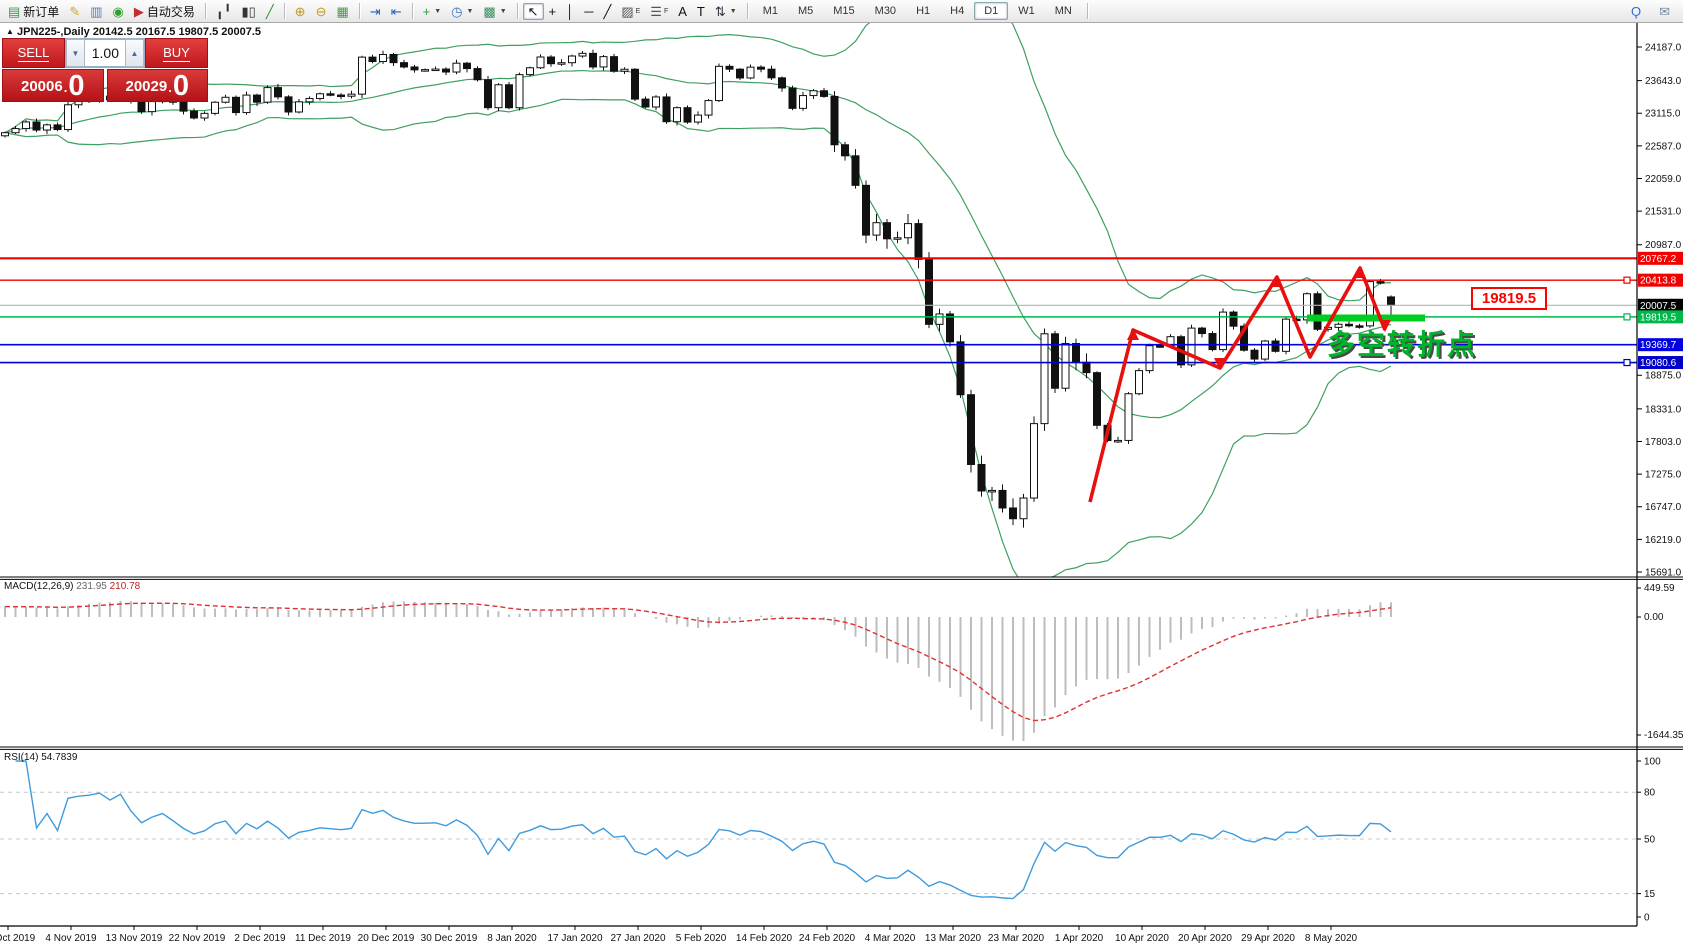 This screenshot has height=947, width=1683. Describe the element at coordinates (470, 11) in the screenshot. I see `periods-button-dropdown-icon: ▼` at that location.